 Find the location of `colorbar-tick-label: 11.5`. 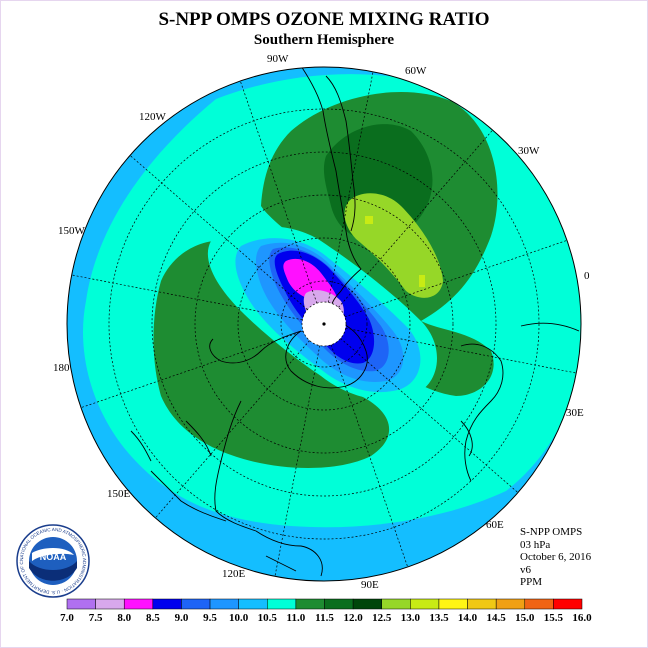

colorbar-tick-label: 11.5 is located at coordinates (324, 618).